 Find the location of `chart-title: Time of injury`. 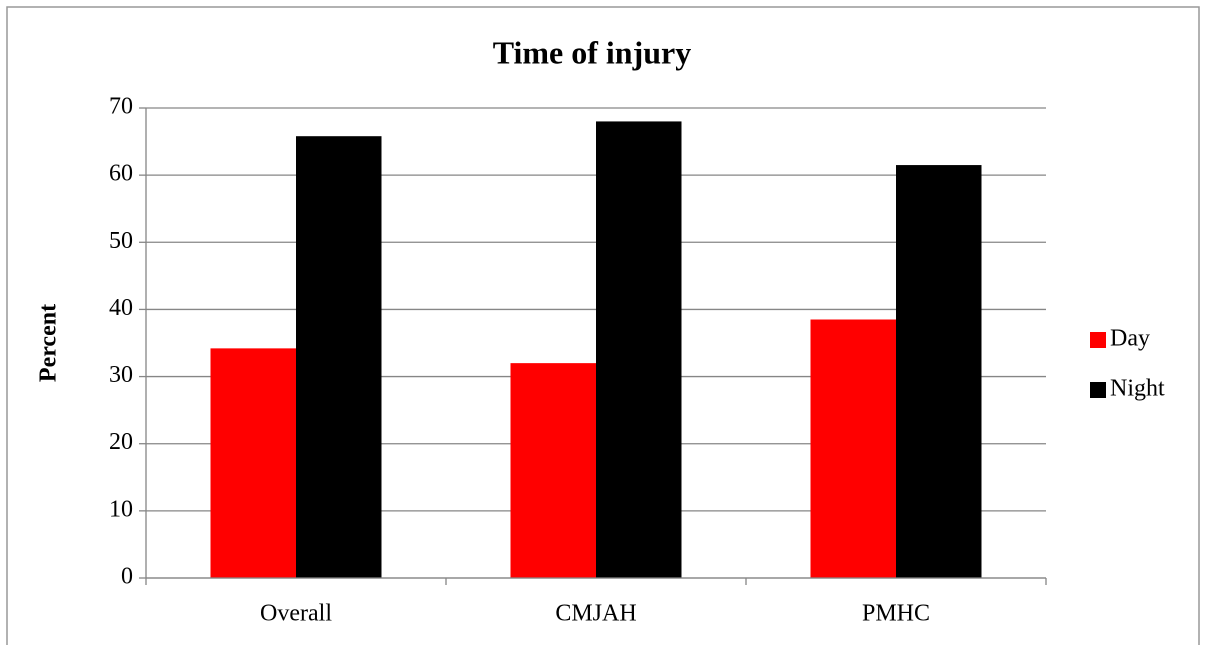

chart-title: Time of injury is located at coordinates (592, 52).